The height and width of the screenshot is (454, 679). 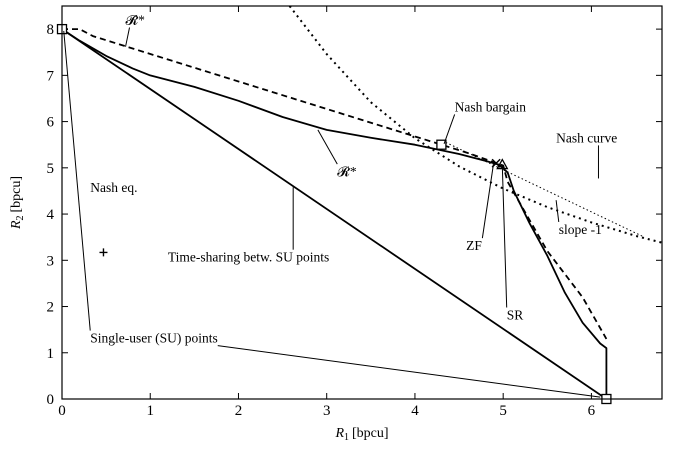 What do you see at coordinates (16, 194) in the screenshot?
I see `y-axis-label-unit: [bpcu]` at bounding box center [16, 194].